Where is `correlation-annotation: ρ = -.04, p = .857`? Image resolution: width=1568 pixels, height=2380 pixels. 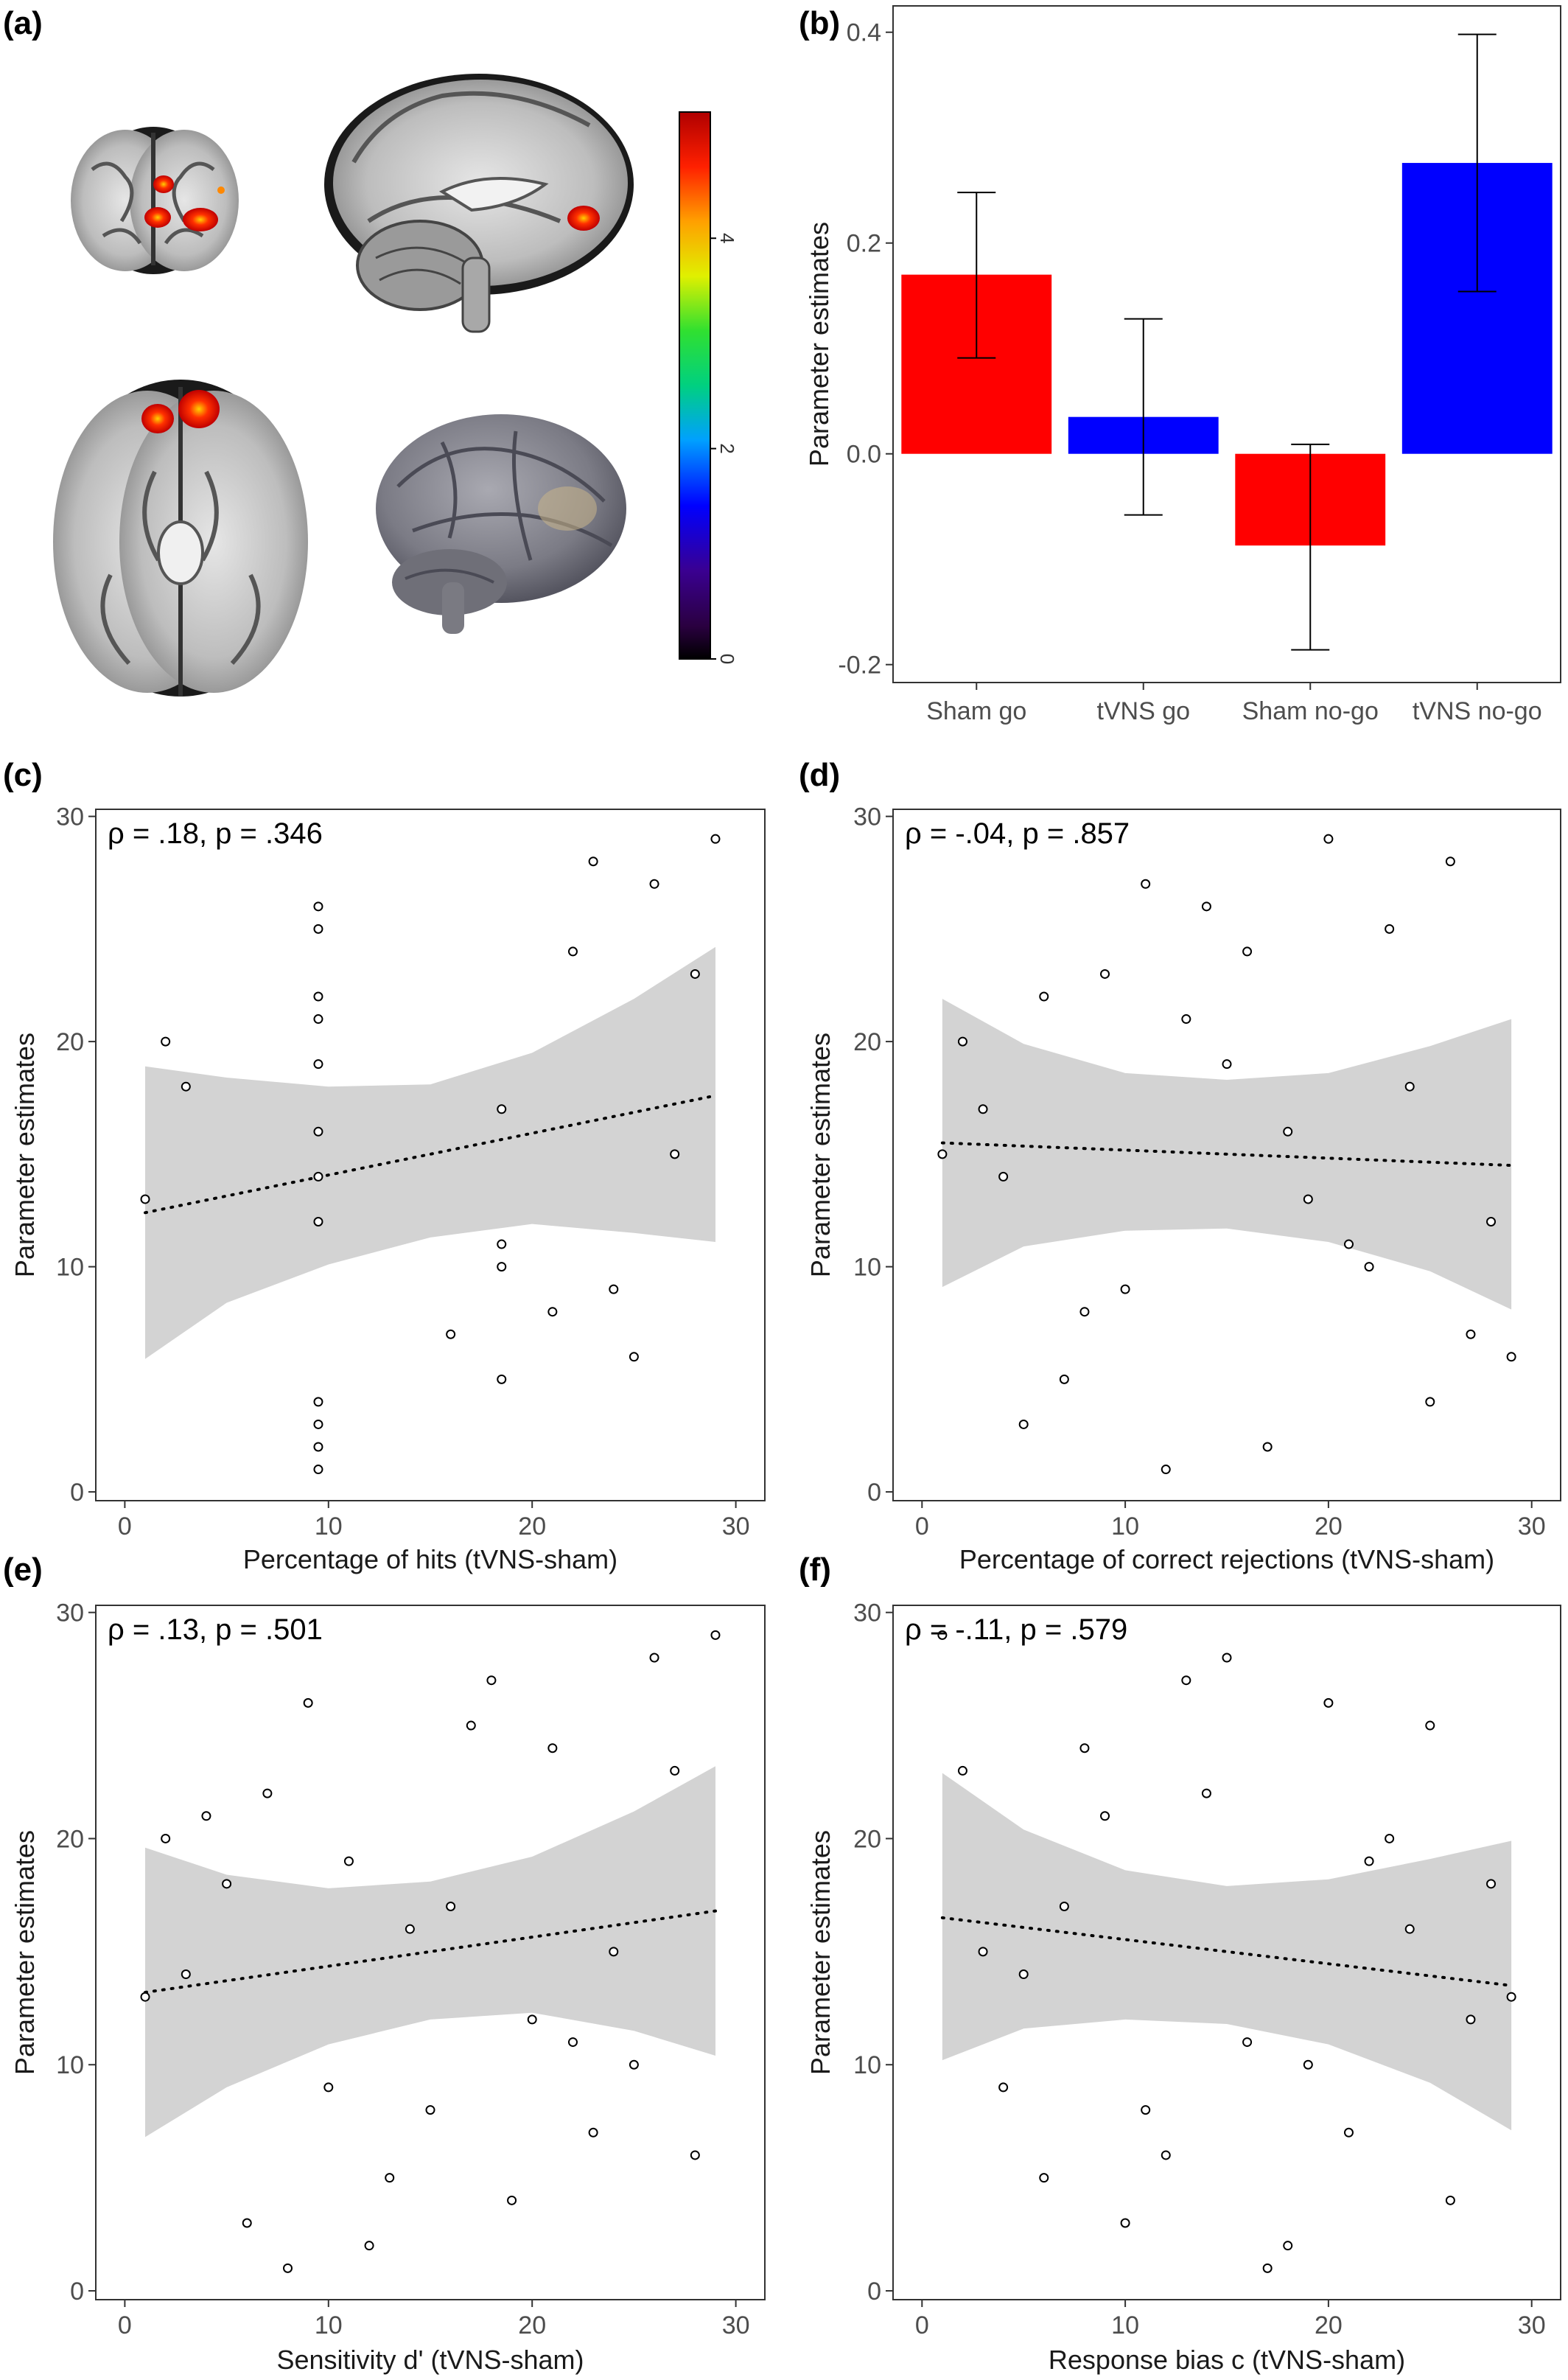 correlation-annotation: ρ = -.04, p = .857 is located at coordinates (1017, 833).